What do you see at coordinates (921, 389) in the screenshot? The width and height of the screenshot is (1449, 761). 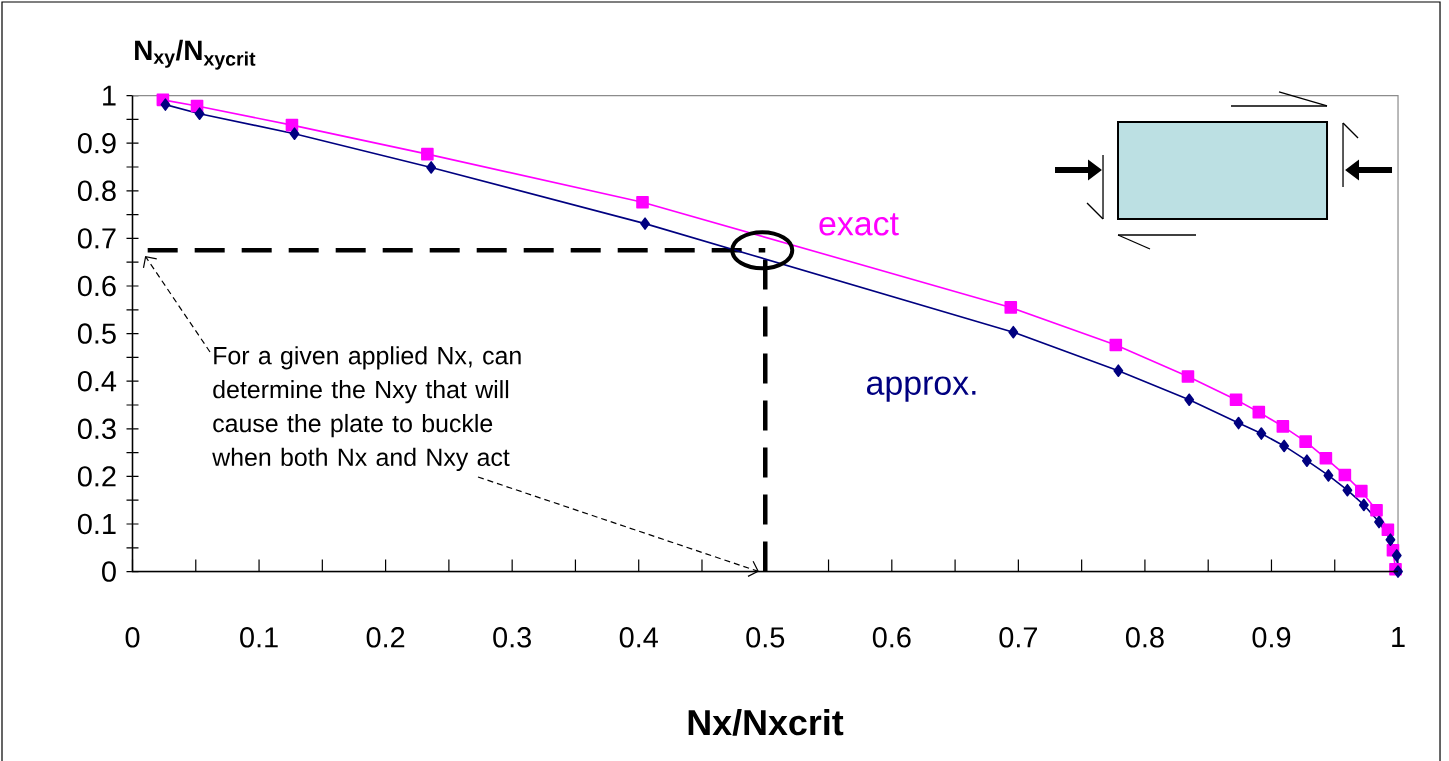 I see `series-label: approx.` at bounding box center [921, 389].